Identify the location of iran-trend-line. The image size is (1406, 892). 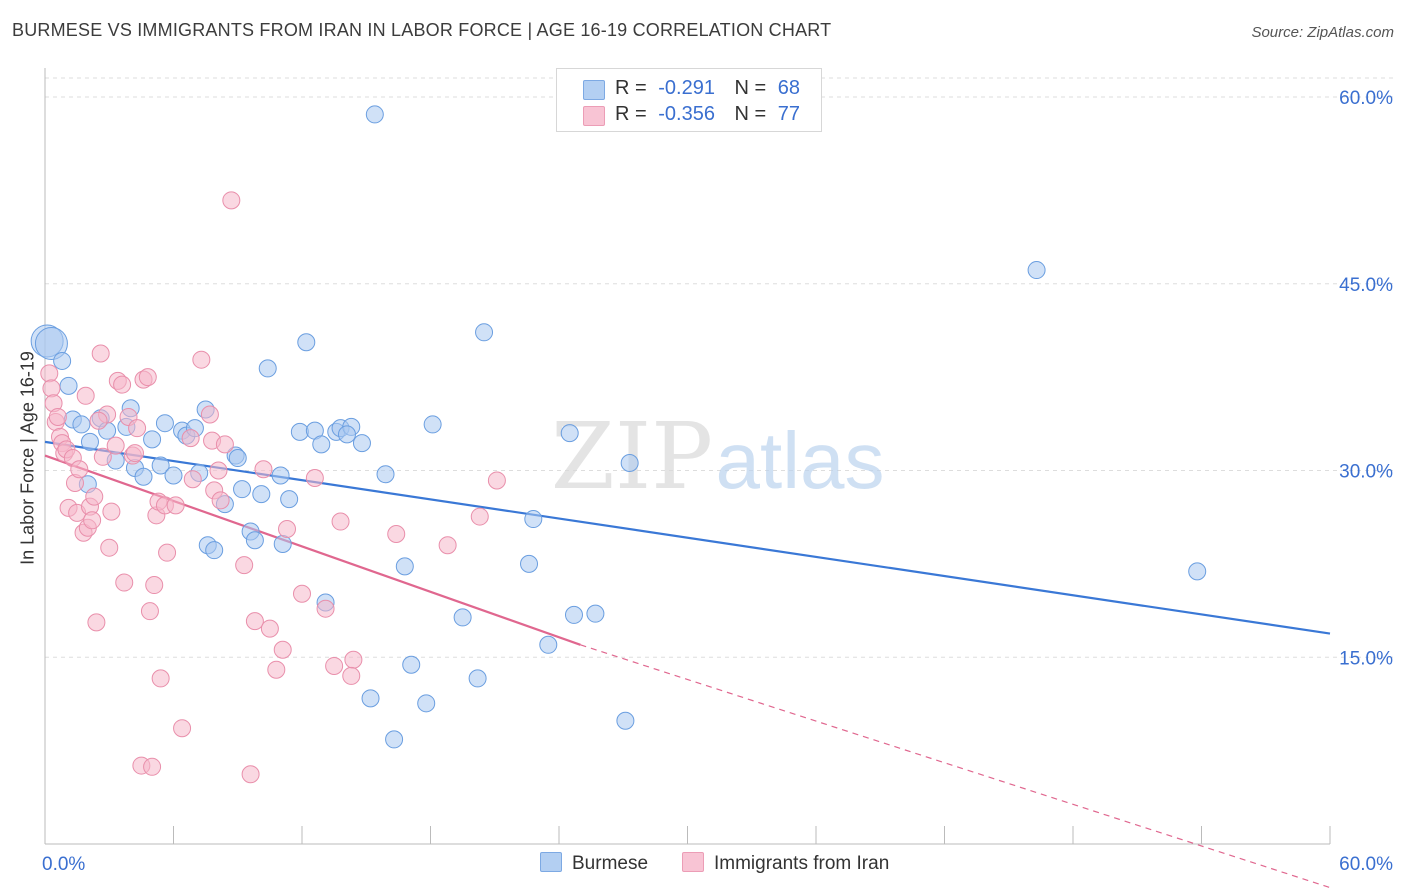
(312, 550).